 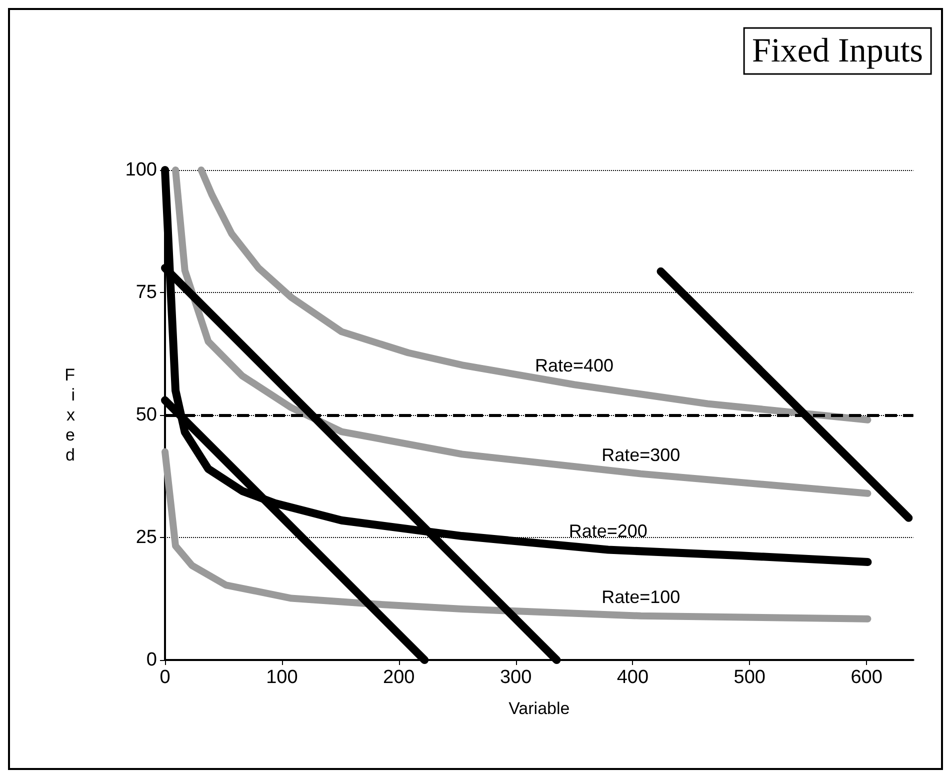 What do you see at coordinates (539, 708) in the screenshot?
I see `x-axis-title: Variable` at bounding box center [539, 708].